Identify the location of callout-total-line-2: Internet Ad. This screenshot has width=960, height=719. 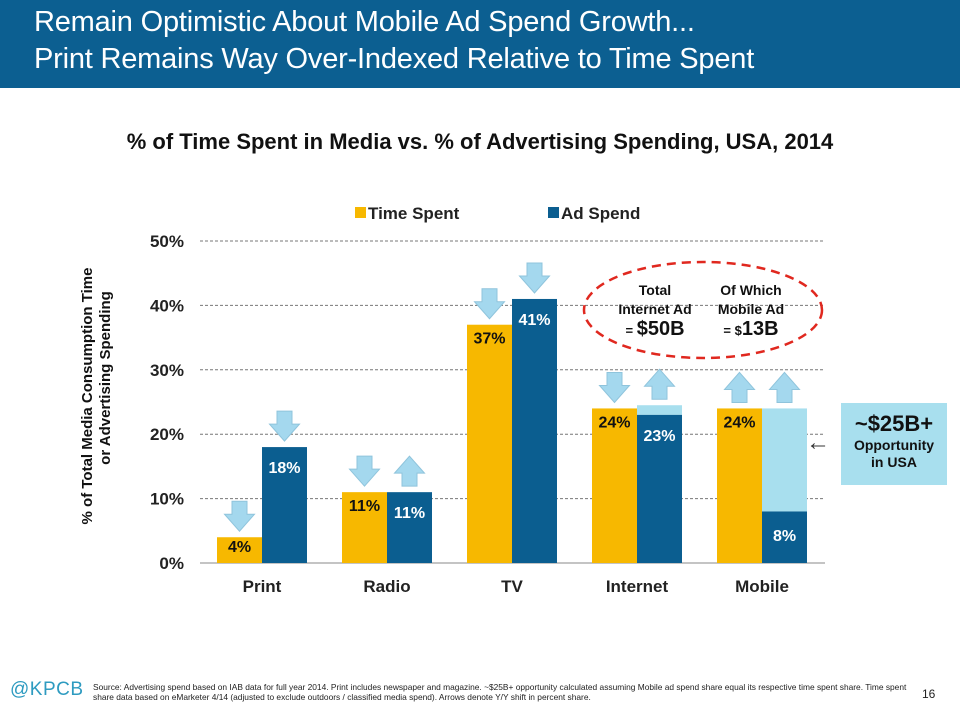
(655, 309).